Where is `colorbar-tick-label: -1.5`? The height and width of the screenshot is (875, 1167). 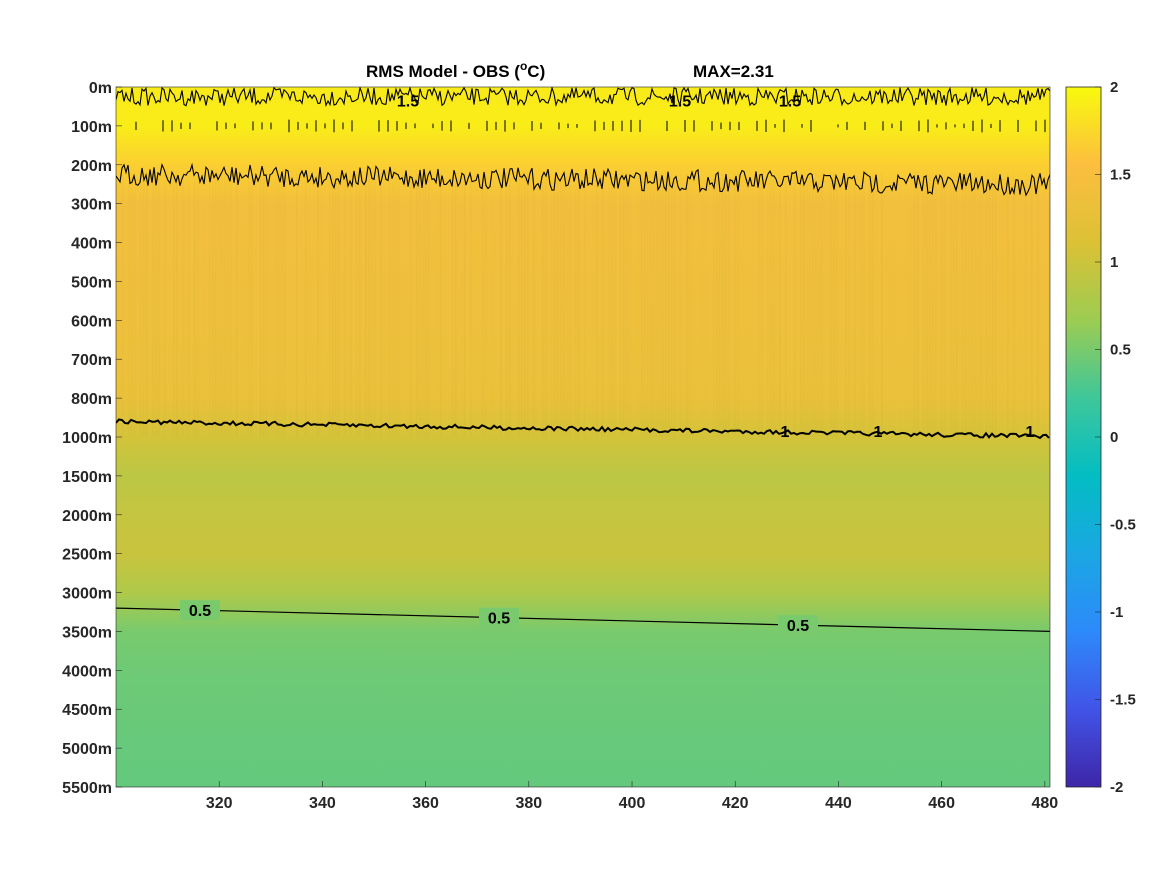
colorbar-tick-label: -1.5 is located at coordinates (1123, 700).